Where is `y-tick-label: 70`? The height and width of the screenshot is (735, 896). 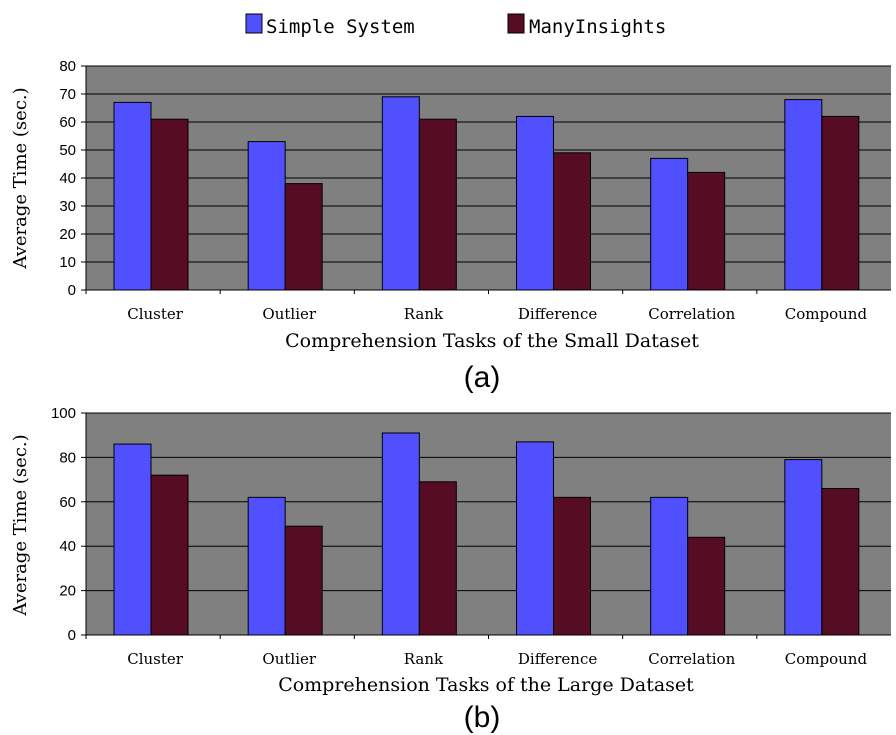
y-tick-label: 70 is located at coordinates (67, 94).